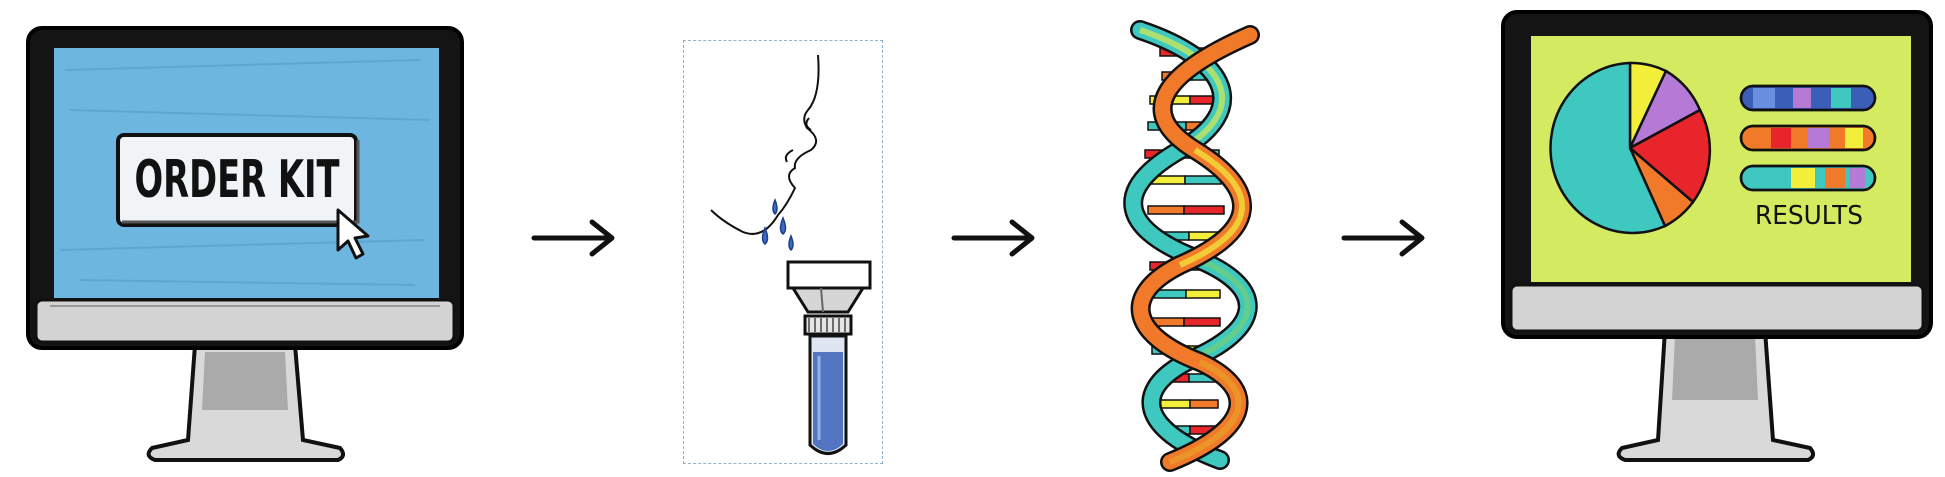  What do you see at coordinates (765, 144) in the screenshot?
I see `face-profile` at bounding box center [765, 144].